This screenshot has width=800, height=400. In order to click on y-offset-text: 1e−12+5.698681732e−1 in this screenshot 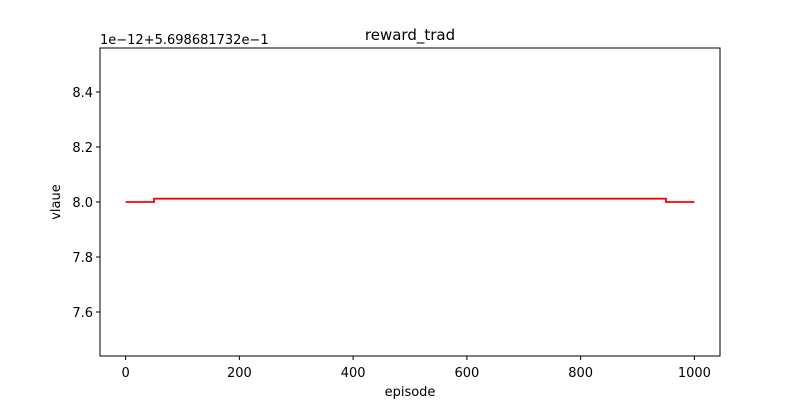, I will do `click(184, 40)`.